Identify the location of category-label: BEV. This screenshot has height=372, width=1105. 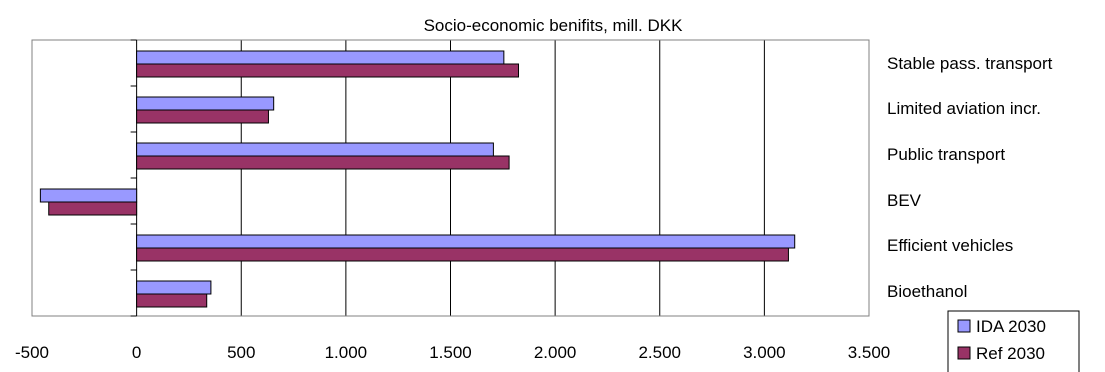
(904, 200).